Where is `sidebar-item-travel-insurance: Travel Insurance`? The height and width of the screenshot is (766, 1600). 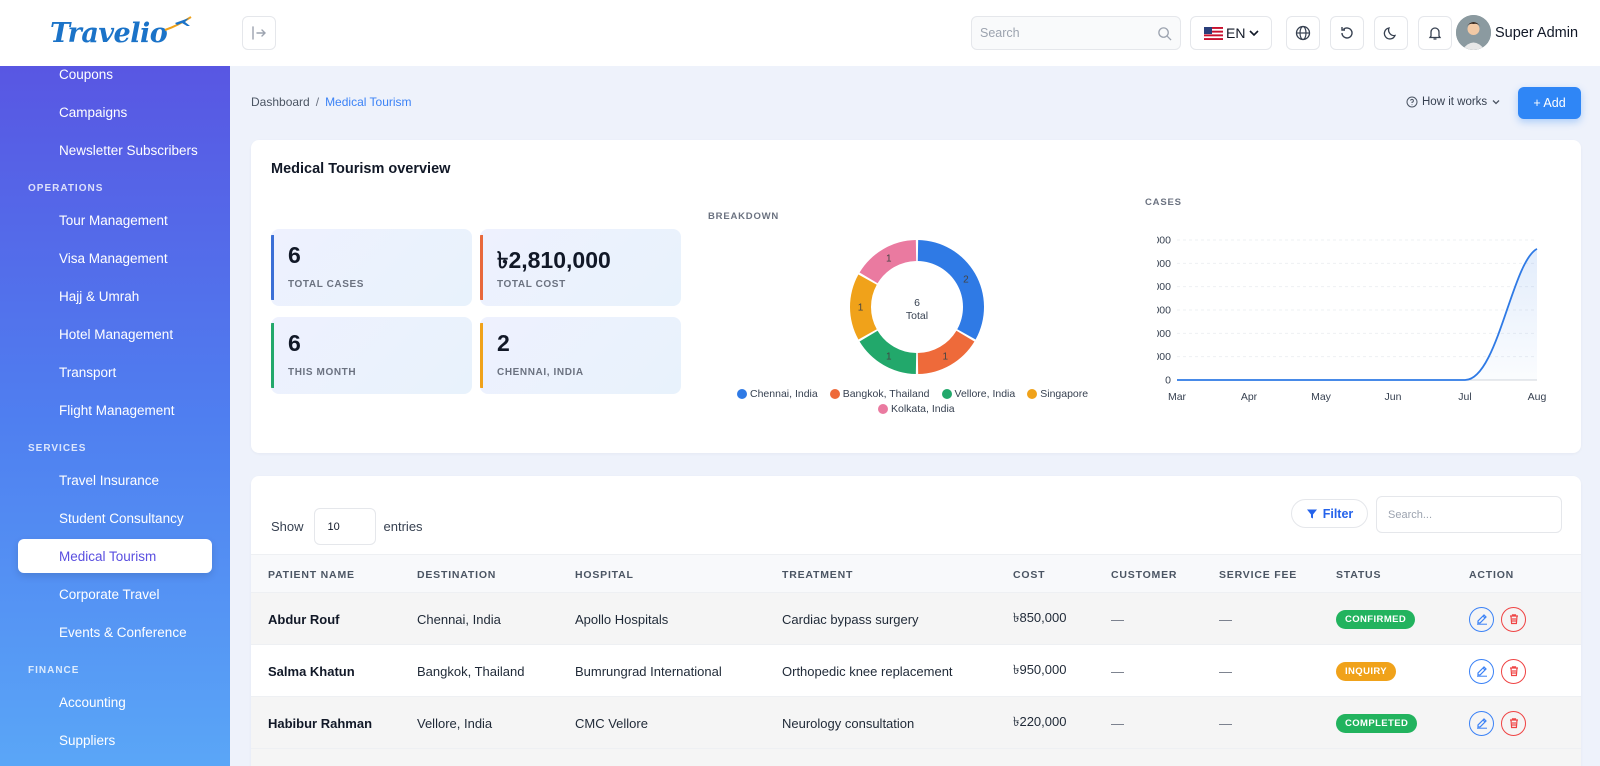 sidebar-item-travel-insurance: Travel Insurance is located at coordinates (115, 480).